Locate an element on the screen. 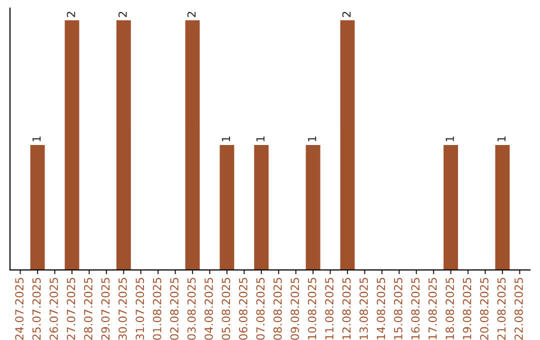  x-tick-label: 24.07.2025 is located at coordinates (19, 309).